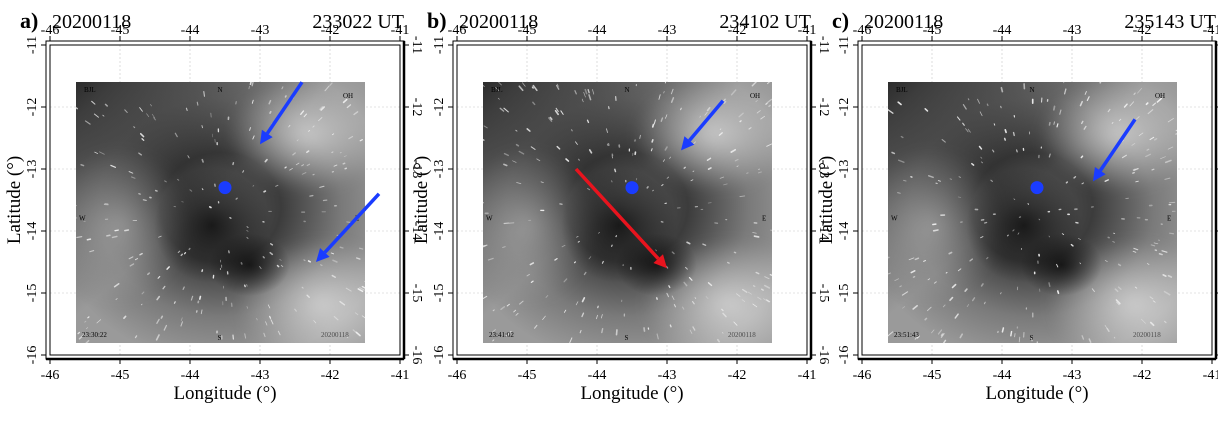  I want to click on east-label: E, so click(1169, 219).